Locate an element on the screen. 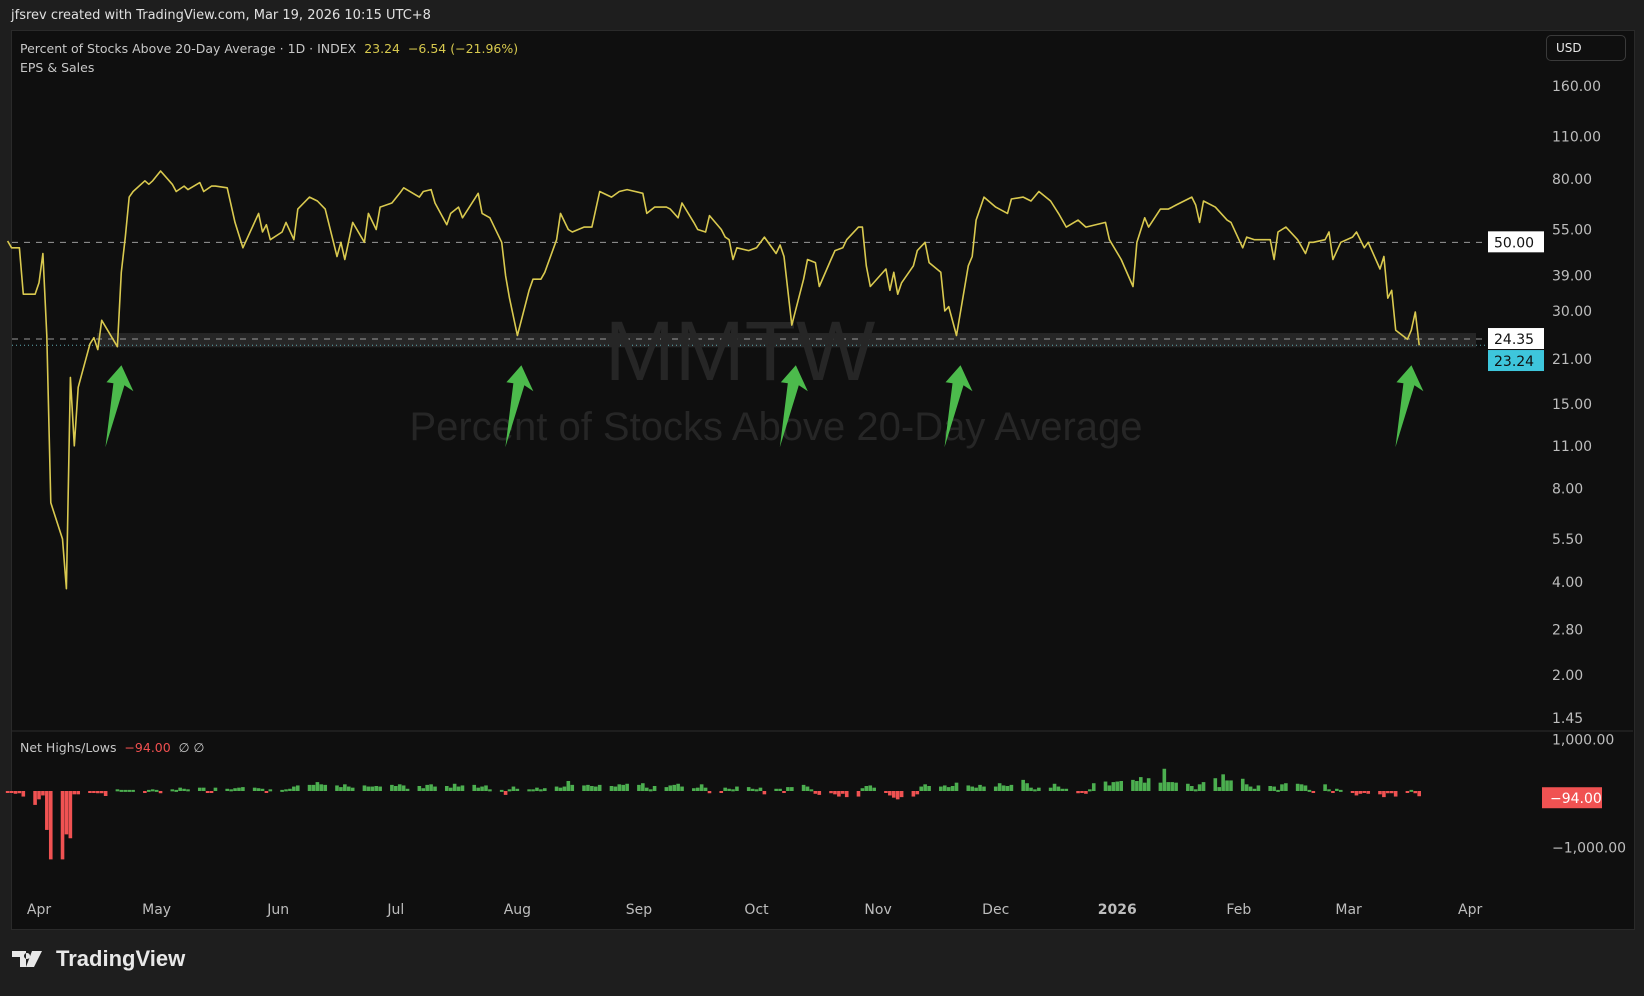 This screenshot has height=996, width=1644. y-tick-label: 39.00 is located at coordinates (1572, 277).